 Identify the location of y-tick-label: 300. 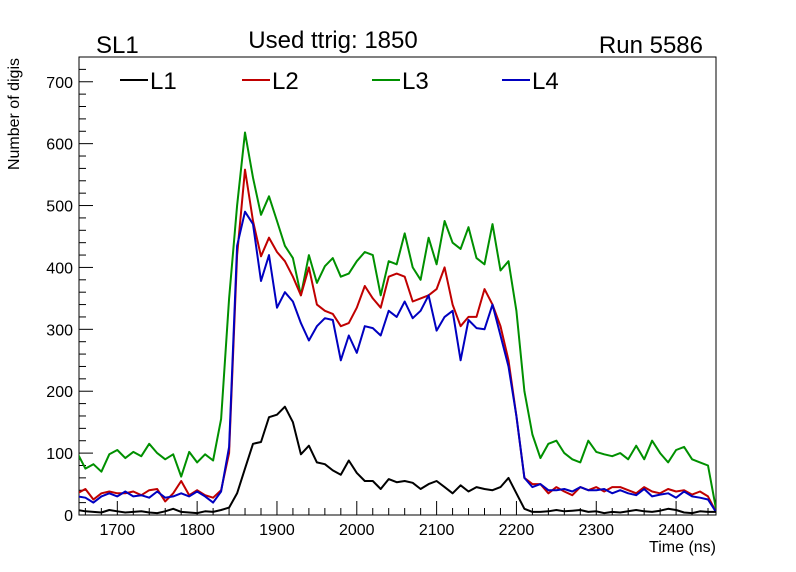
(59, 330).